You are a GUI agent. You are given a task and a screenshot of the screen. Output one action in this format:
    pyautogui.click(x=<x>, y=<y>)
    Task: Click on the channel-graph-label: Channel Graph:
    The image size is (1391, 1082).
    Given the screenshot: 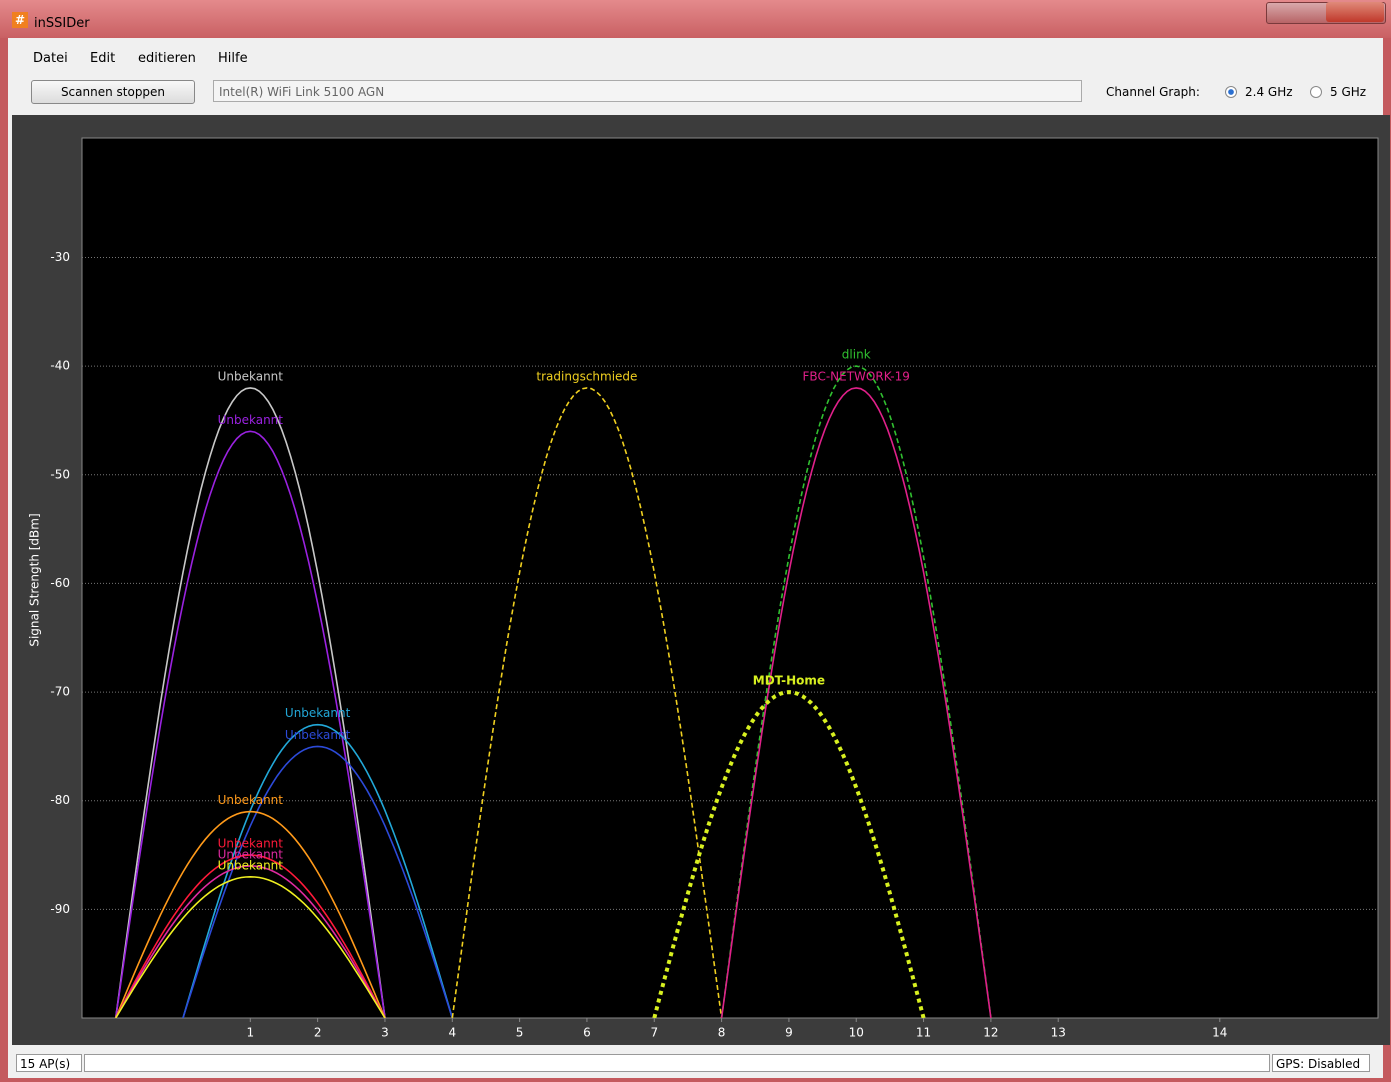 What is the action you would take?
    pyautogui.click(x=1153, y=92)
    